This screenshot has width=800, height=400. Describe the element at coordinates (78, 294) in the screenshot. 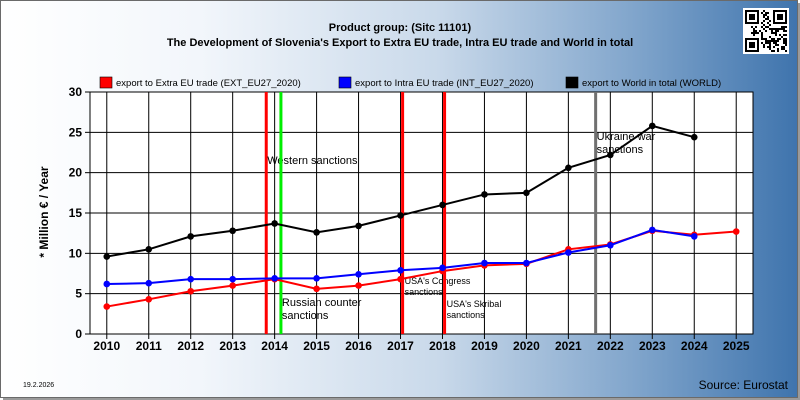

I see `y-tick-label: 5` at that location.